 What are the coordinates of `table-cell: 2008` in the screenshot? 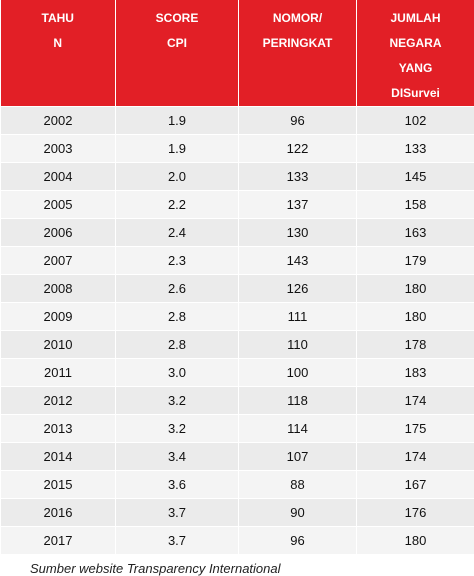 It's located at (58, 289).